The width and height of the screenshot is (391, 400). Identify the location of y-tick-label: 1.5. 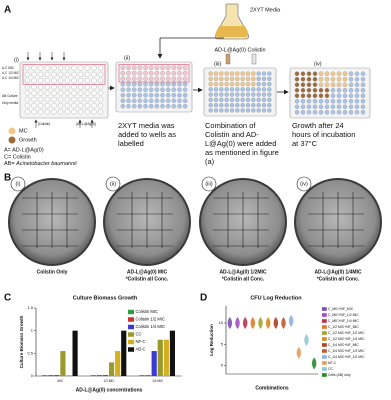
(30, 307).